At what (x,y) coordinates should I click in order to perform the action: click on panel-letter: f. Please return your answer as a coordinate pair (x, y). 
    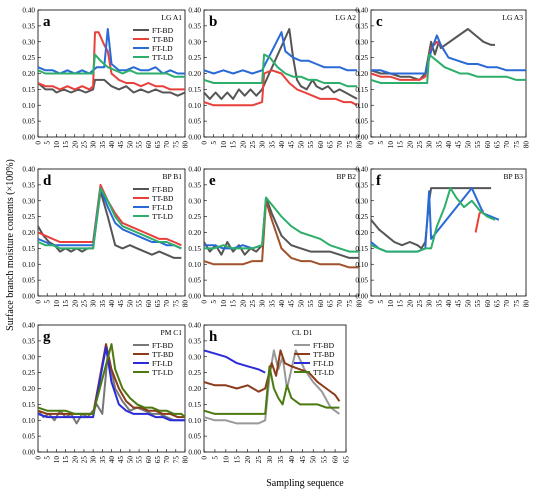
    Looking at the image, I should click on (379, 181).